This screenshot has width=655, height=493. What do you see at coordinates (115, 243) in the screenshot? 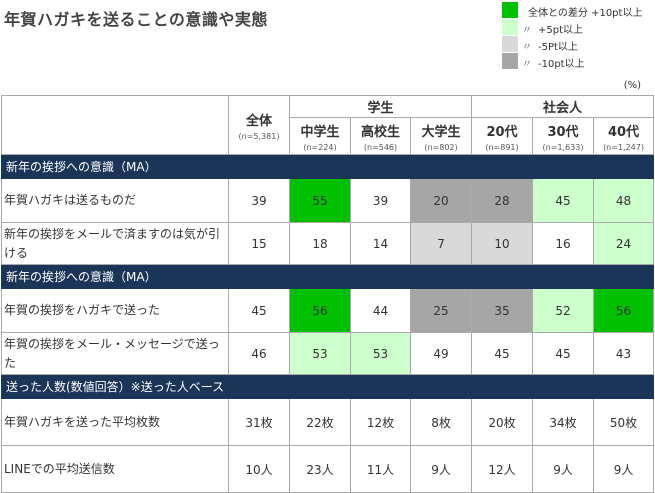
I see `row-label: 新年の挨拶をメールで済ますのは気が引ける` at bounding box center [115, 243].